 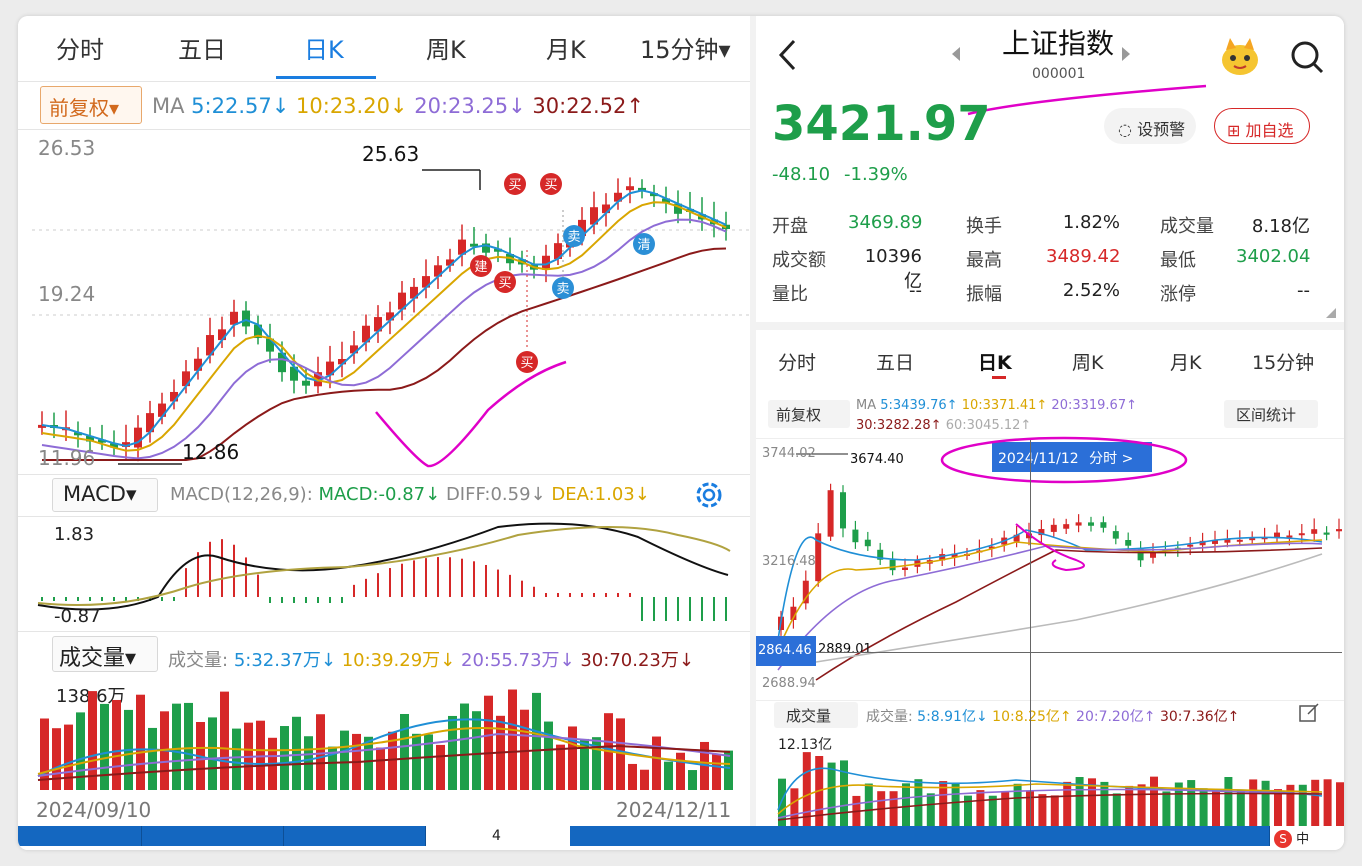 I want to click on annotation-circle, so click(x=1064, y=460).